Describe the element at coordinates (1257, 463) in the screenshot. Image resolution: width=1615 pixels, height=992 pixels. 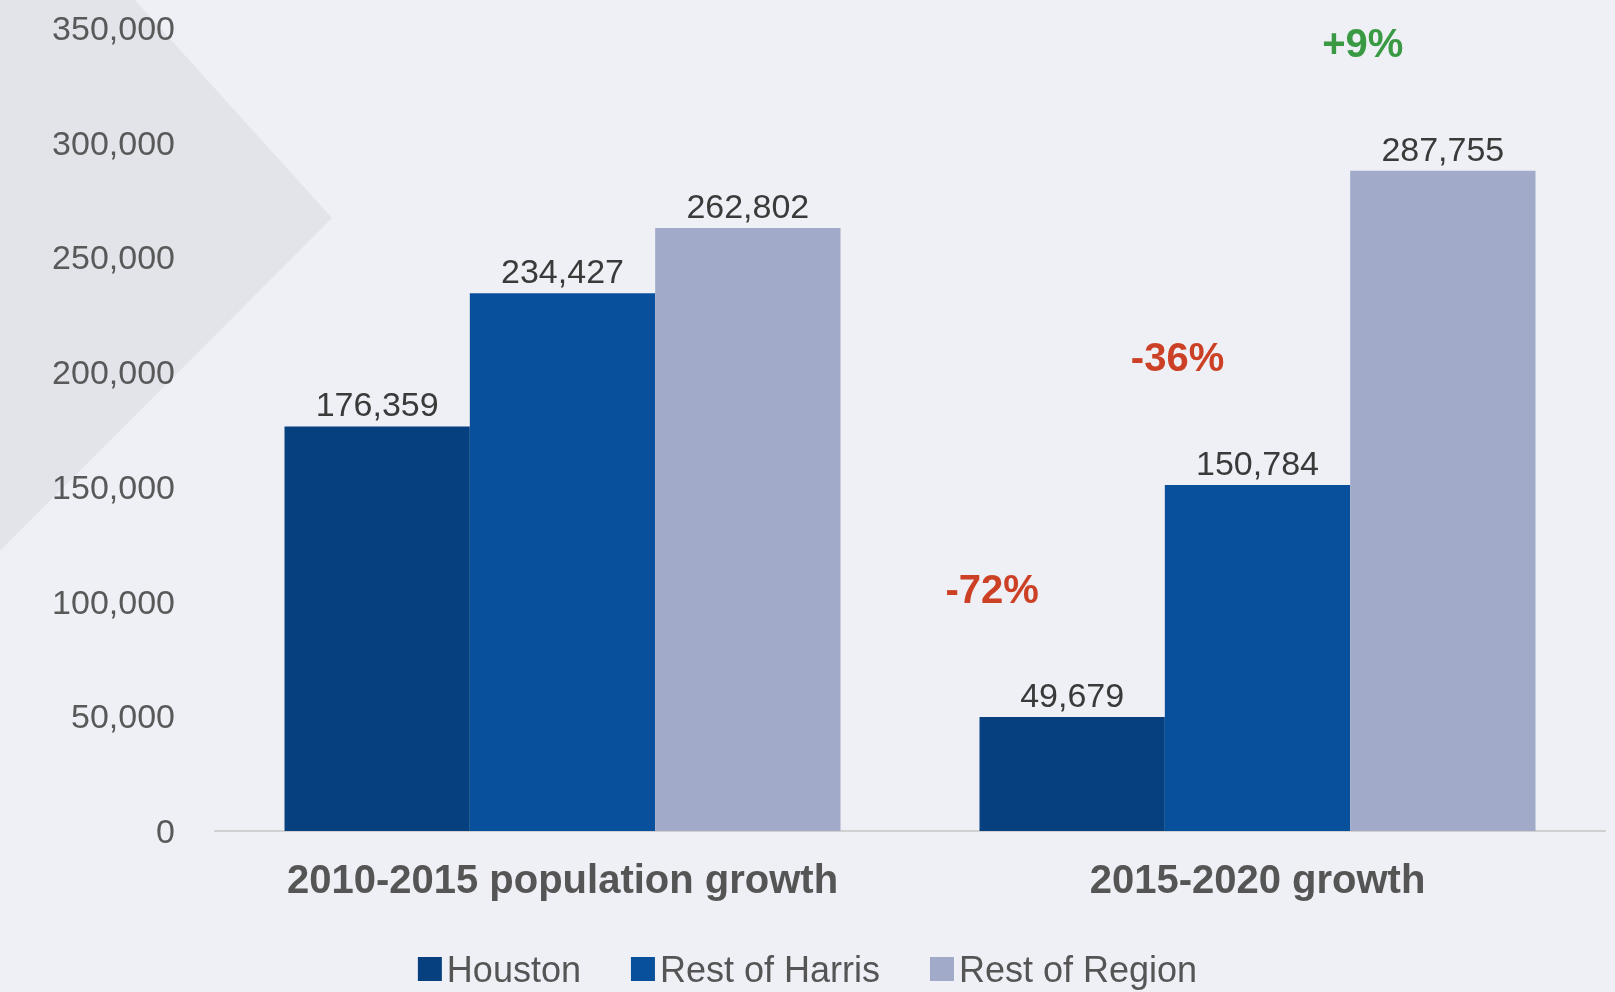
I see `data-label: 150,784` at that location.